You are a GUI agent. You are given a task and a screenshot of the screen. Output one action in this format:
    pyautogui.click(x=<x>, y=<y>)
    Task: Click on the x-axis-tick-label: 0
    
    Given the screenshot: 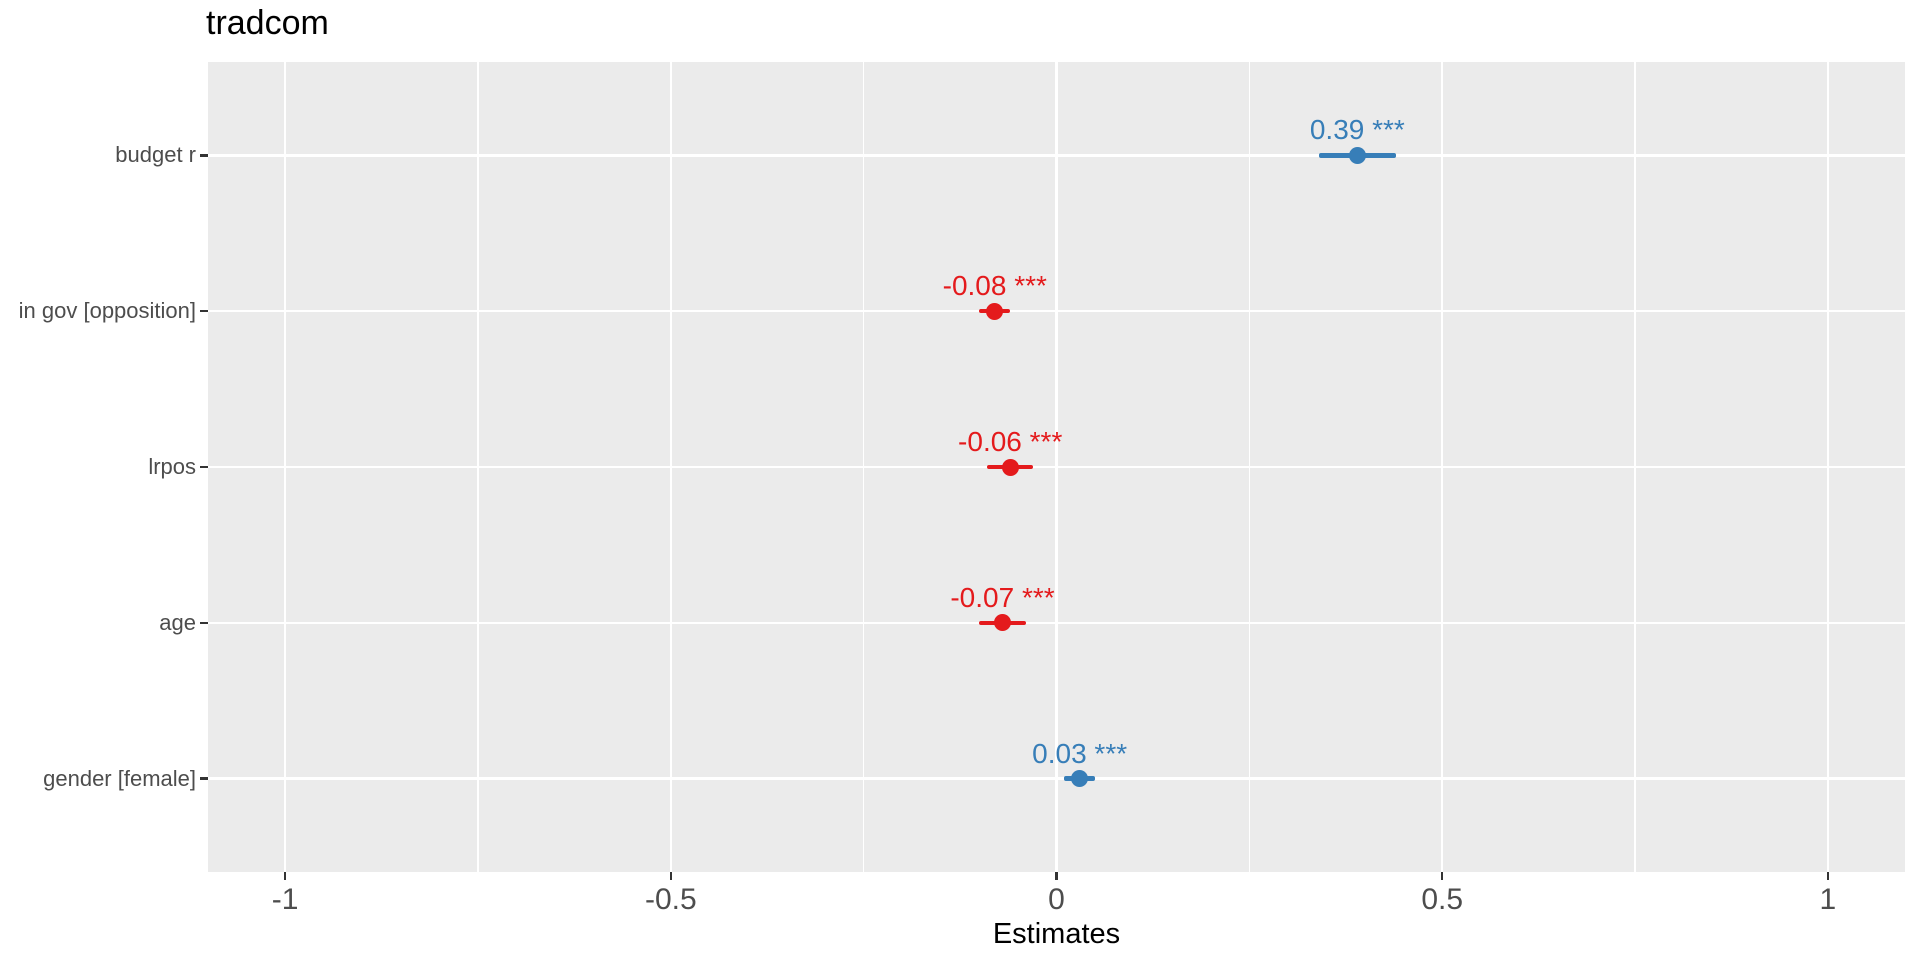 What is the action you would take?
    pyautogui.click(x=1056, y=899)
    